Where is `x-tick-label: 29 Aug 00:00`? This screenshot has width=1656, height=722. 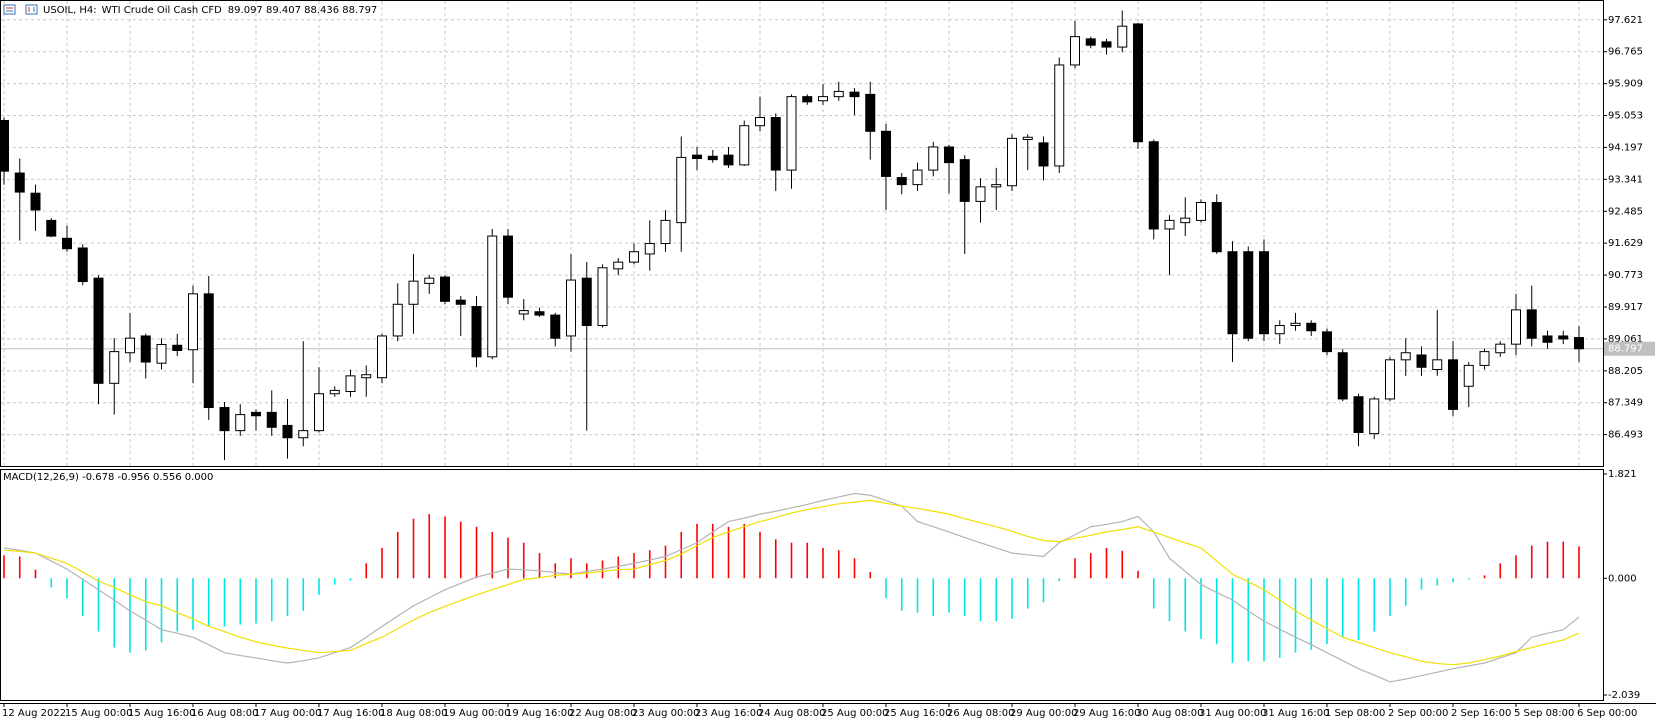
x-tick-label: 29 Aug 00:00 is located at coordinates (1043, 713).